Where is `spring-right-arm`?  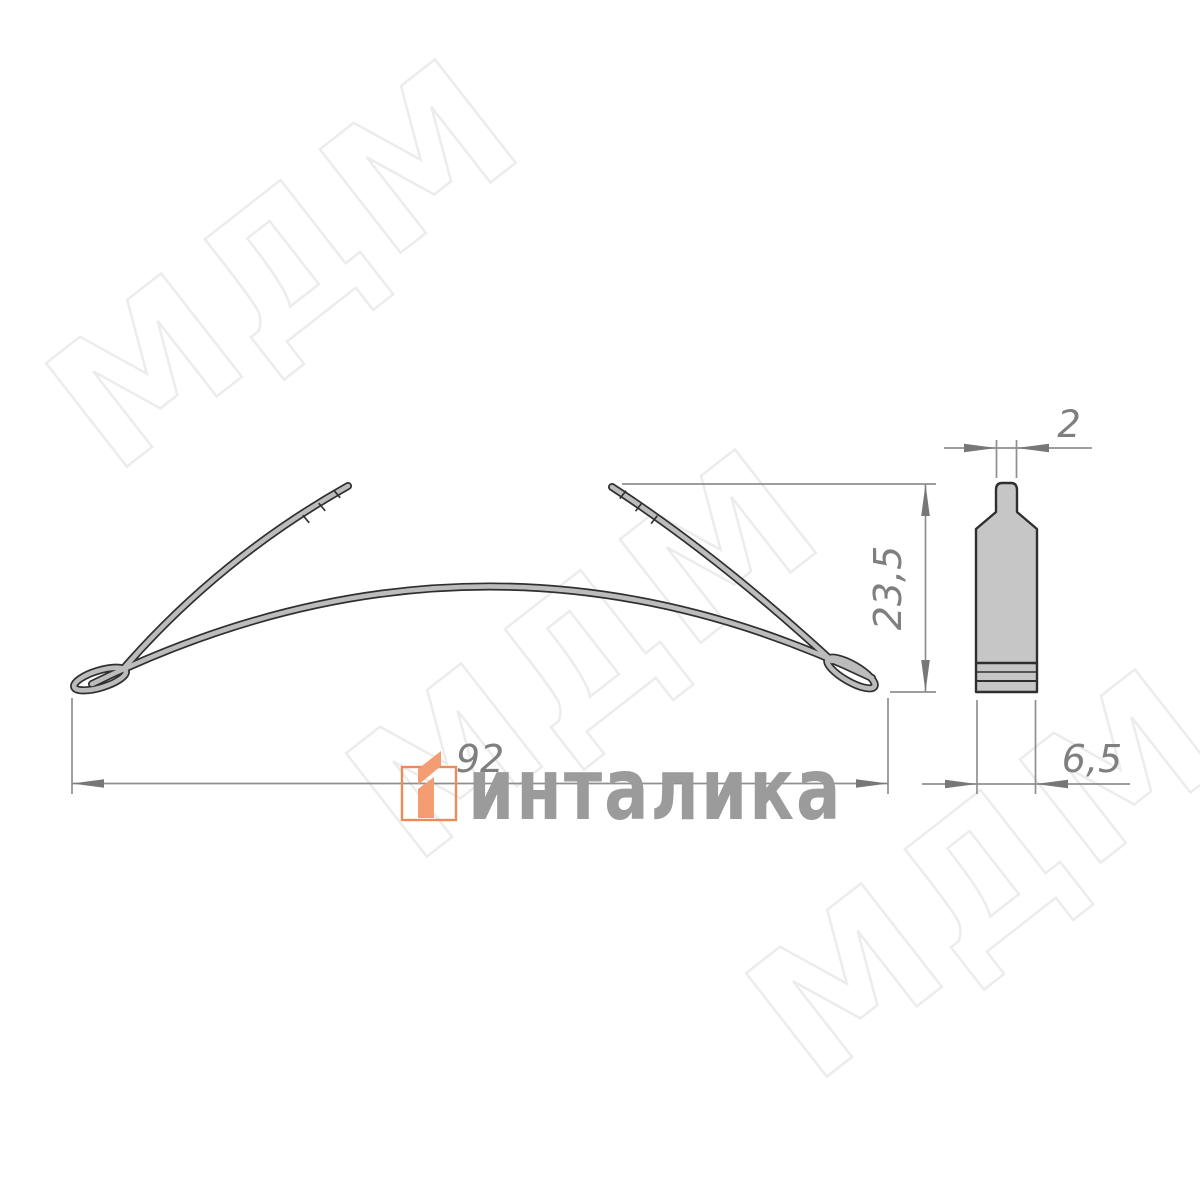 spring-right-arm is located at coordinates (722, 574).